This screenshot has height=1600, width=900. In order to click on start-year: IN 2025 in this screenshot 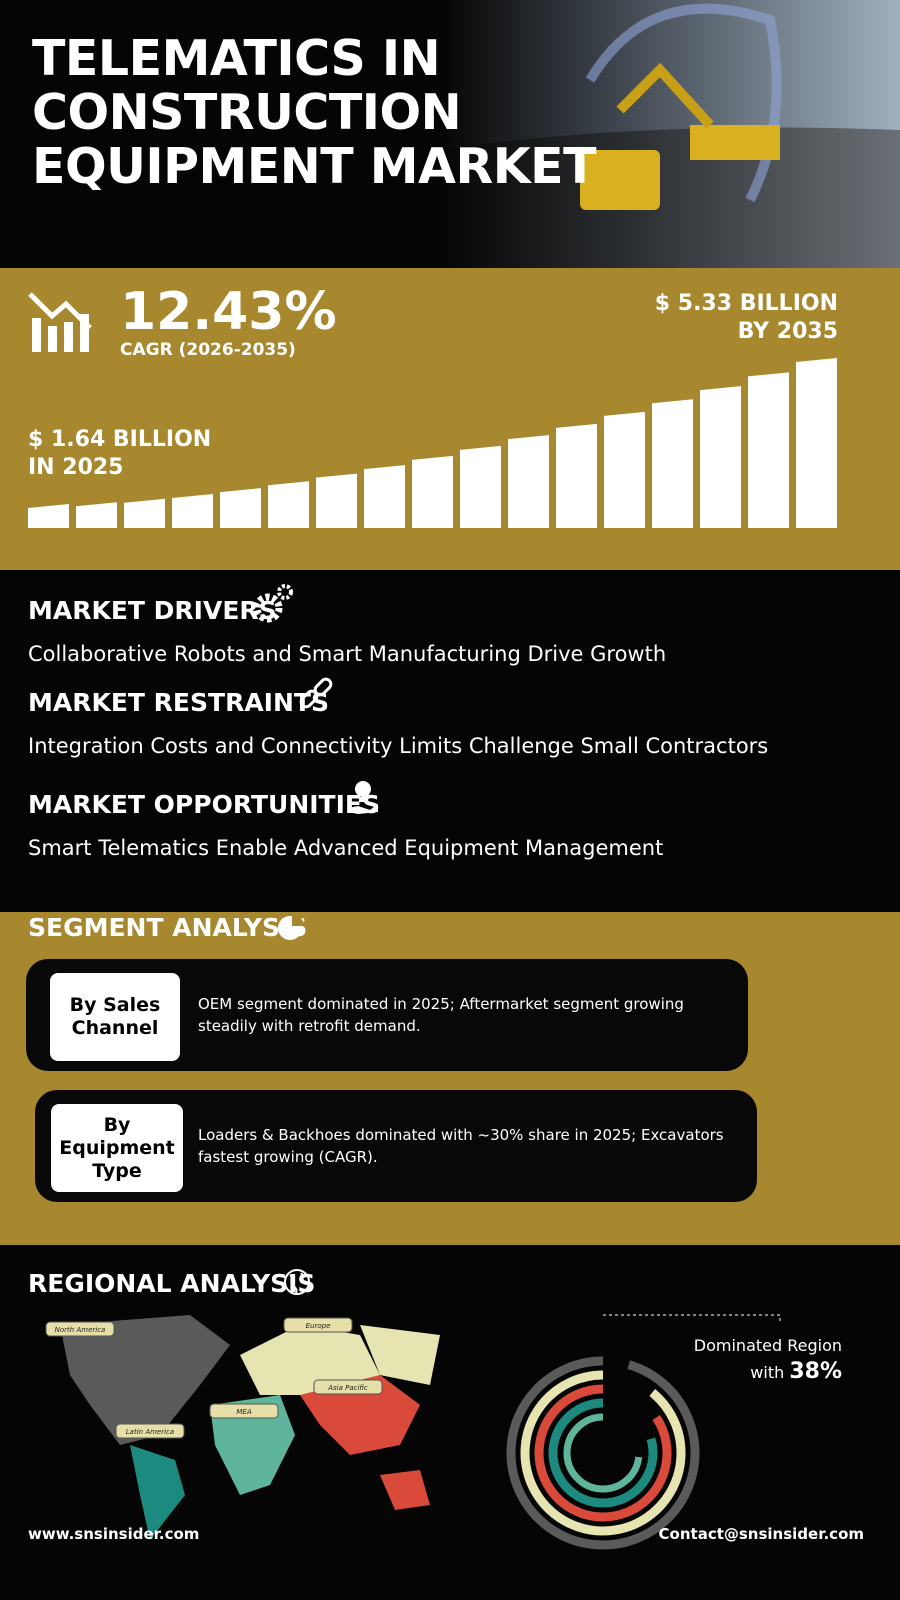, I will do `click(76, 467)`.